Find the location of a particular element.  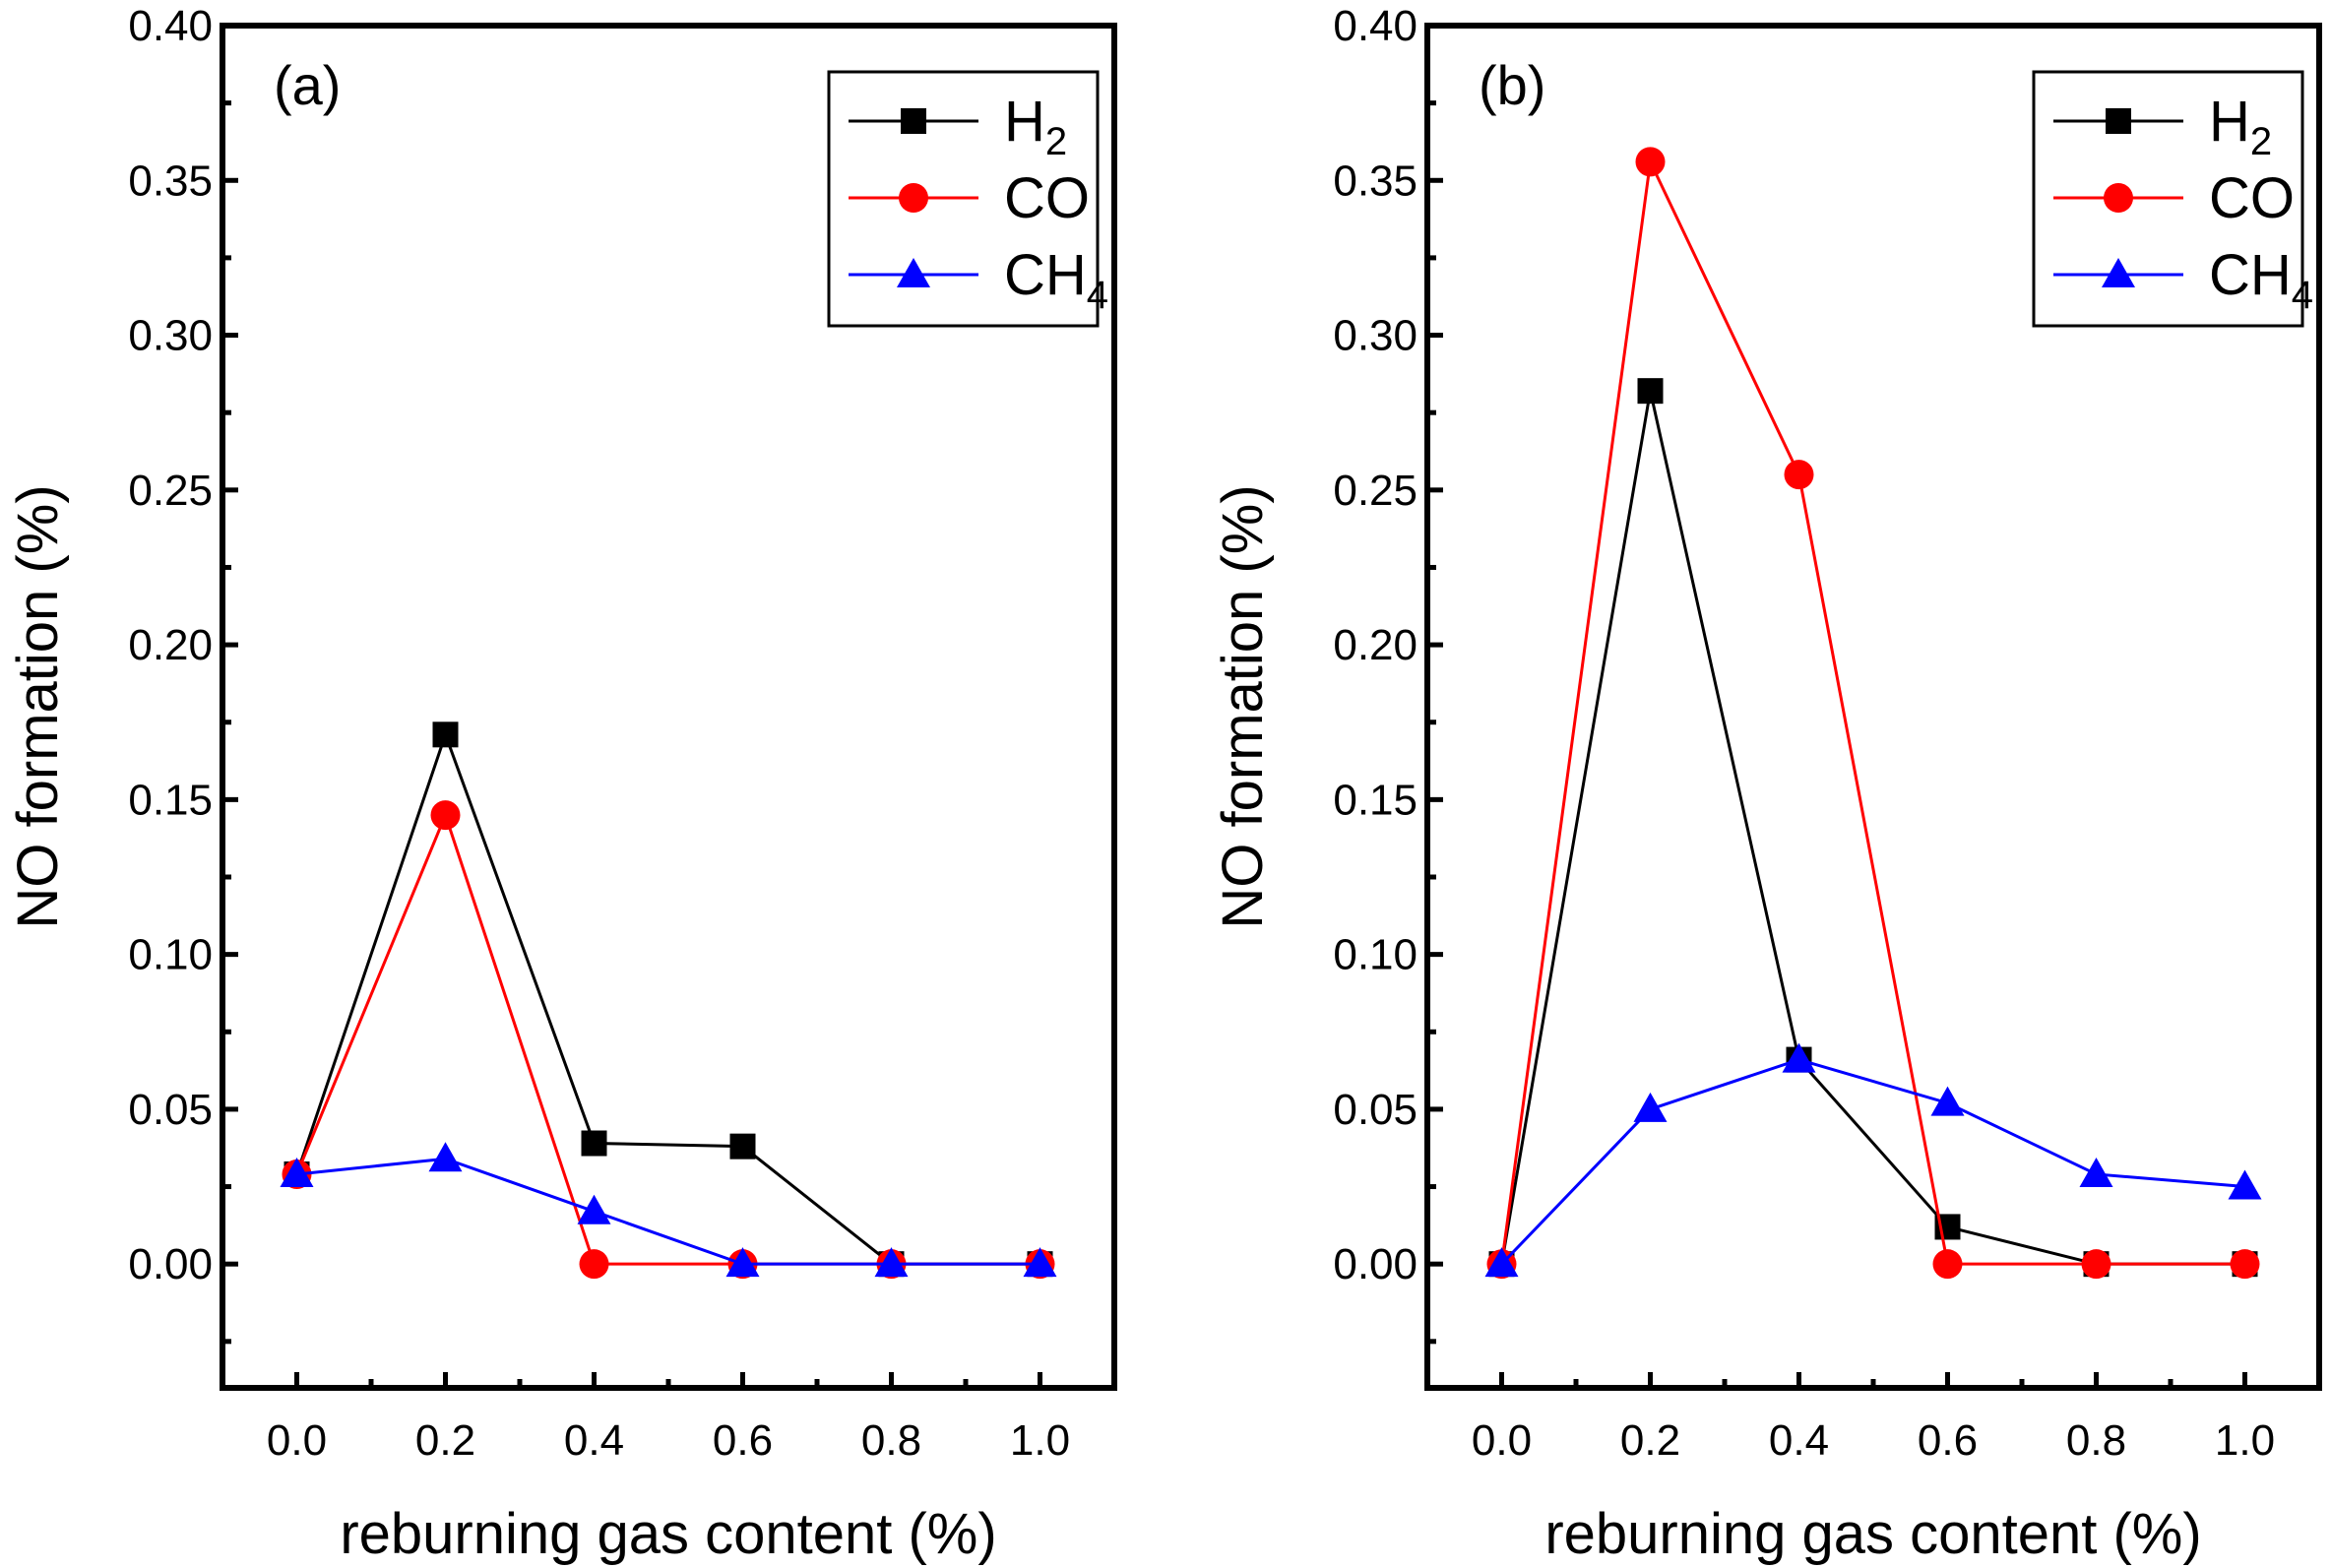

series-h2 is located at coordinates (668, 999).